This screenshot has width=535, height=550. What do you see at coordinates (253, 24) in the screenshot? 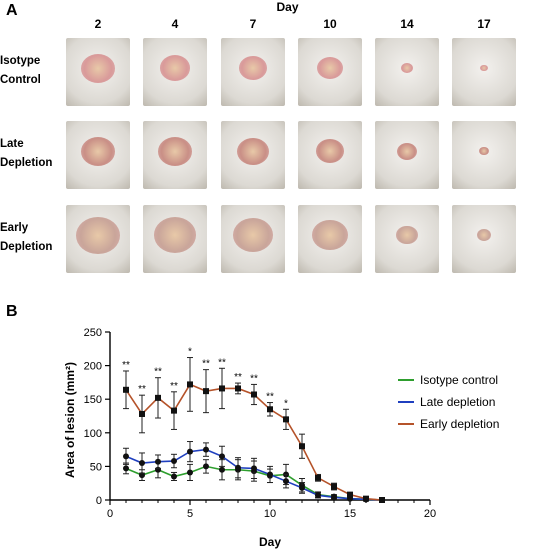
I see `day-label-7: 7` at bounding box center [253, 24].